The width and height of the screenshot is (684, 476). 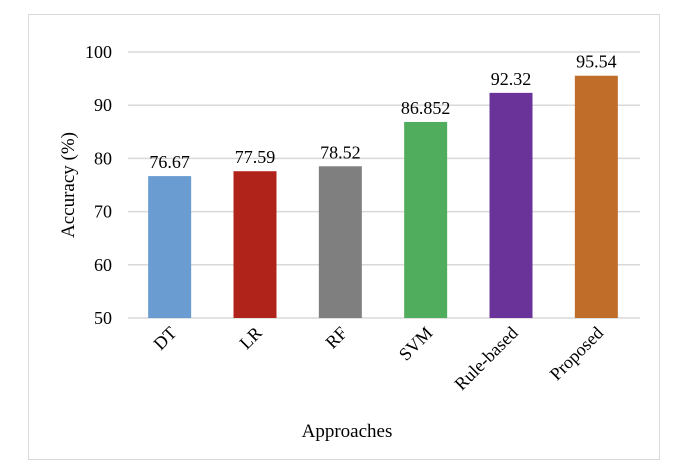 What do you see at coordinates (255, 157) in the screenshot?
I see `data-label: 77.59` at bounding box center [255, 157].